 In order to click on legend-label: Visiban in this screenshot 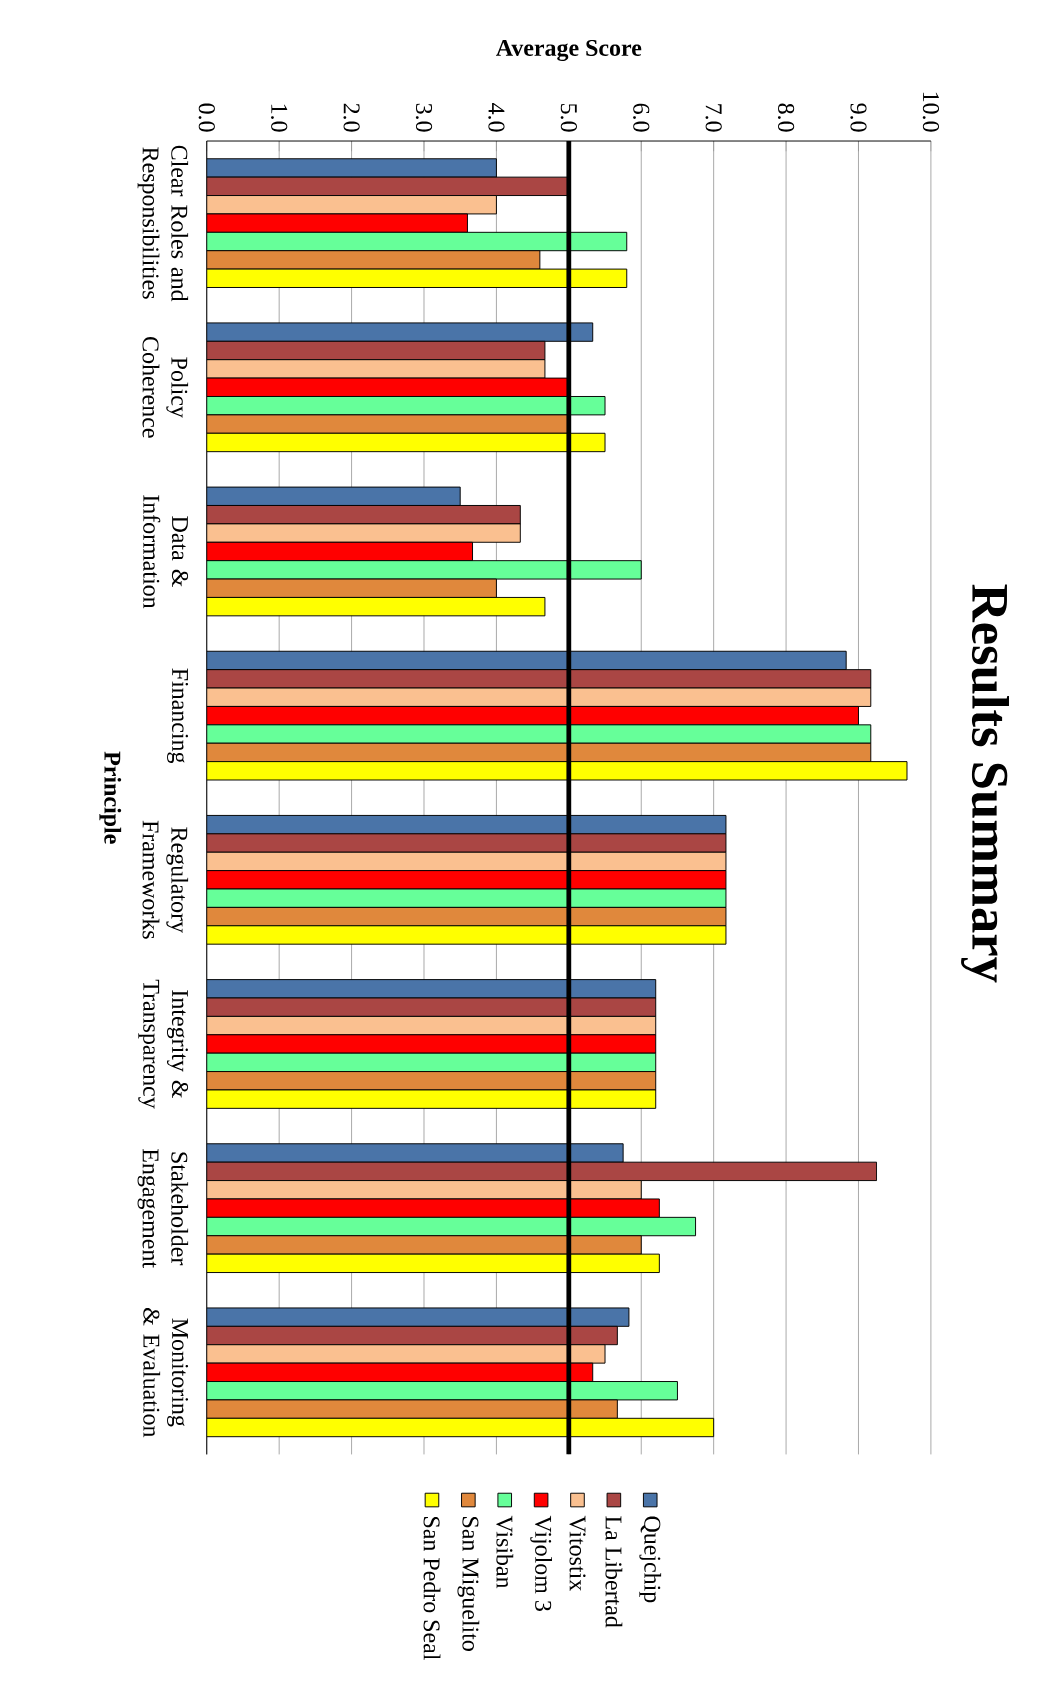, I will do `click(505, 1552)`.